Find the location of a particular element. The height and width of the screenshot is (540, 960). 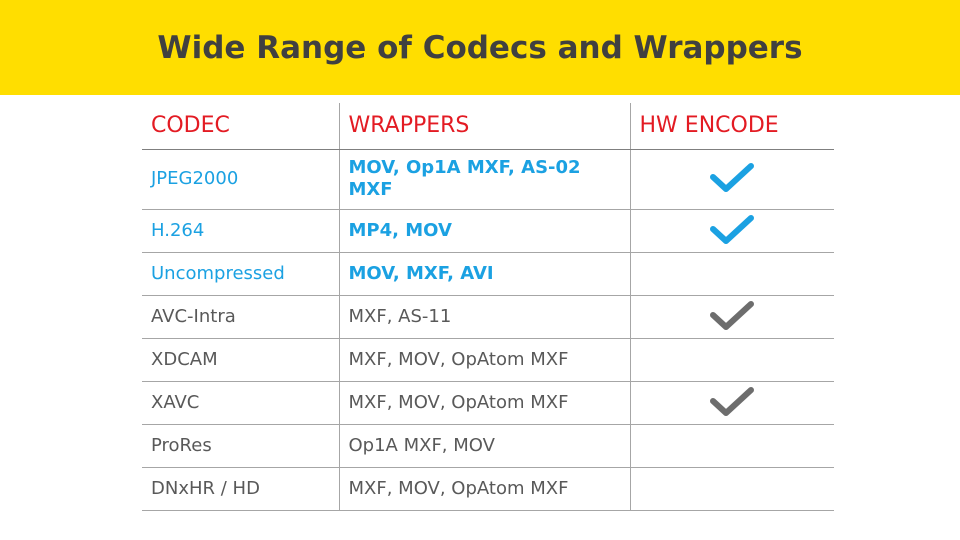

header-hw-encode: HW ENCODE is located at coordinates (731, 126).